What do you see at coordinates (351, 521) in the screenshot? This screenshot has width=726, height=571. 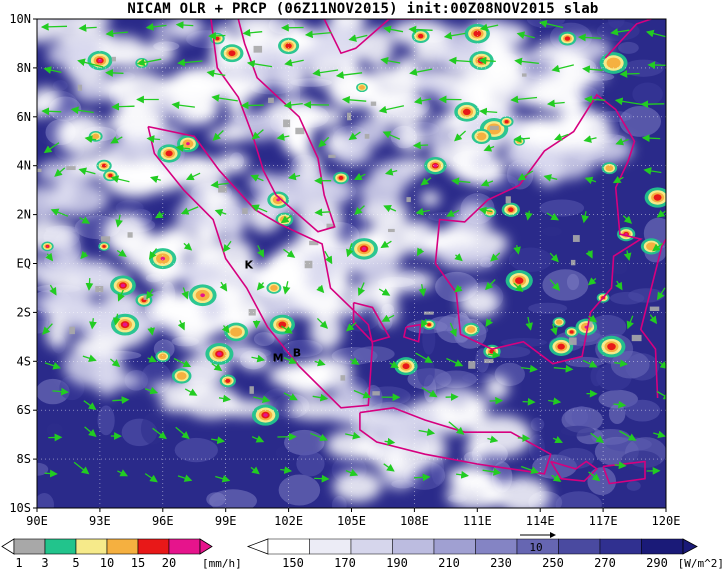 I see `x-tick-label: 105E` at bounding box center [351, 521].